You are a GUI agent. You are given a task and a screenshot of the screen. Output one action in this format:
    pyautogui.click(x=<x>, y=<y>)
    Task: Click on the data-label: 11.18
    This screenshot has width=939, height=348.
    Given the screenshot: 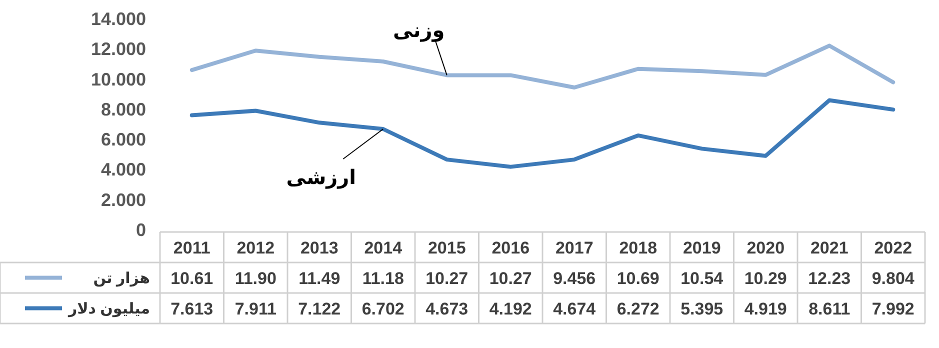 What is the action you would take?
    pyautogui.click(x=383, y=278)
    